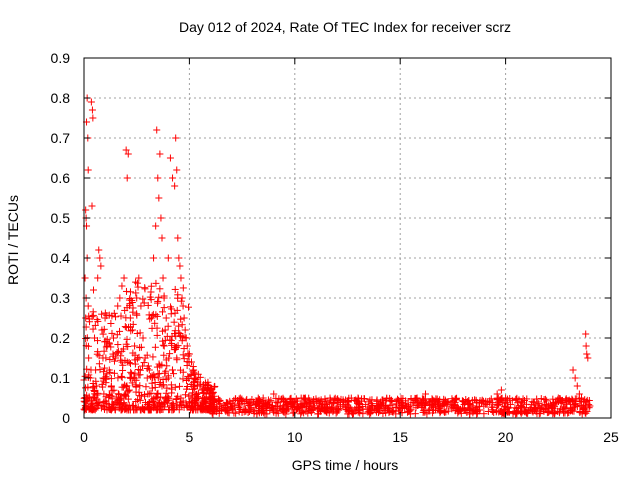  What do you see at coordinates (61, 138) in the screenshot?
I see `y-tick-label: 0.7` at bounding box center [61, 138].